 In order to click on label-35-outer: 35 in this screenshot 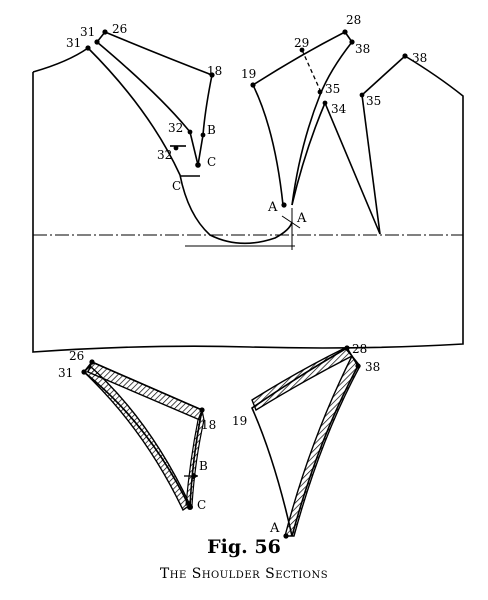, I will do `click(373, 101)`.